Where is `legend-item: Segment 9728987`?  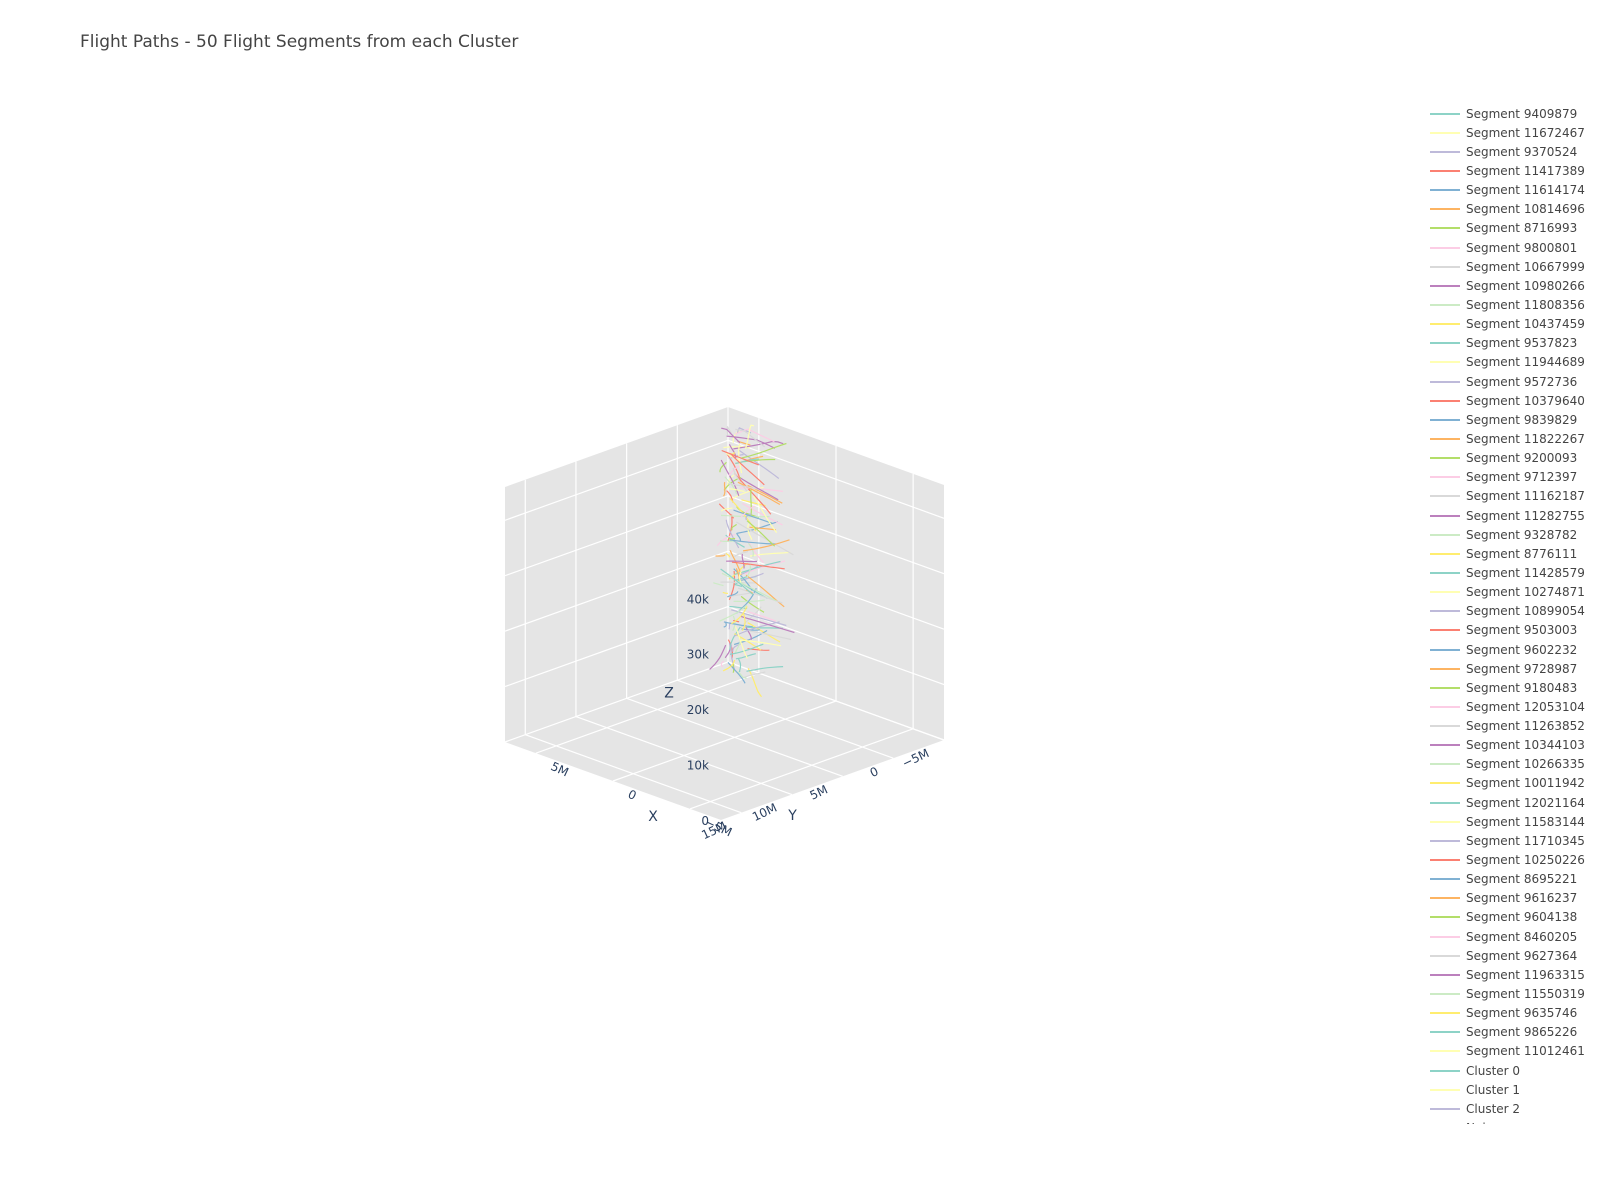
legend-item: Segment 9728987 is located at coordinates (1512, 668).